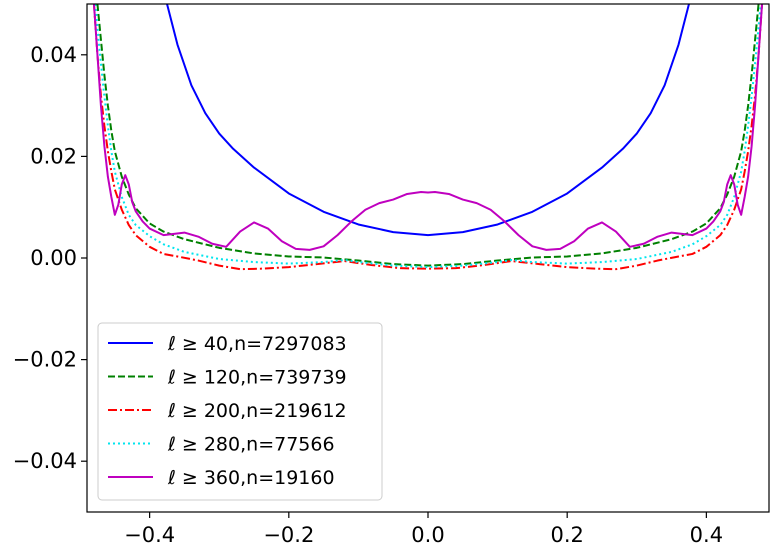 This screenshot has height=548, width=775. I want to click on x-tick-label: 0.0, so click(427, 535).